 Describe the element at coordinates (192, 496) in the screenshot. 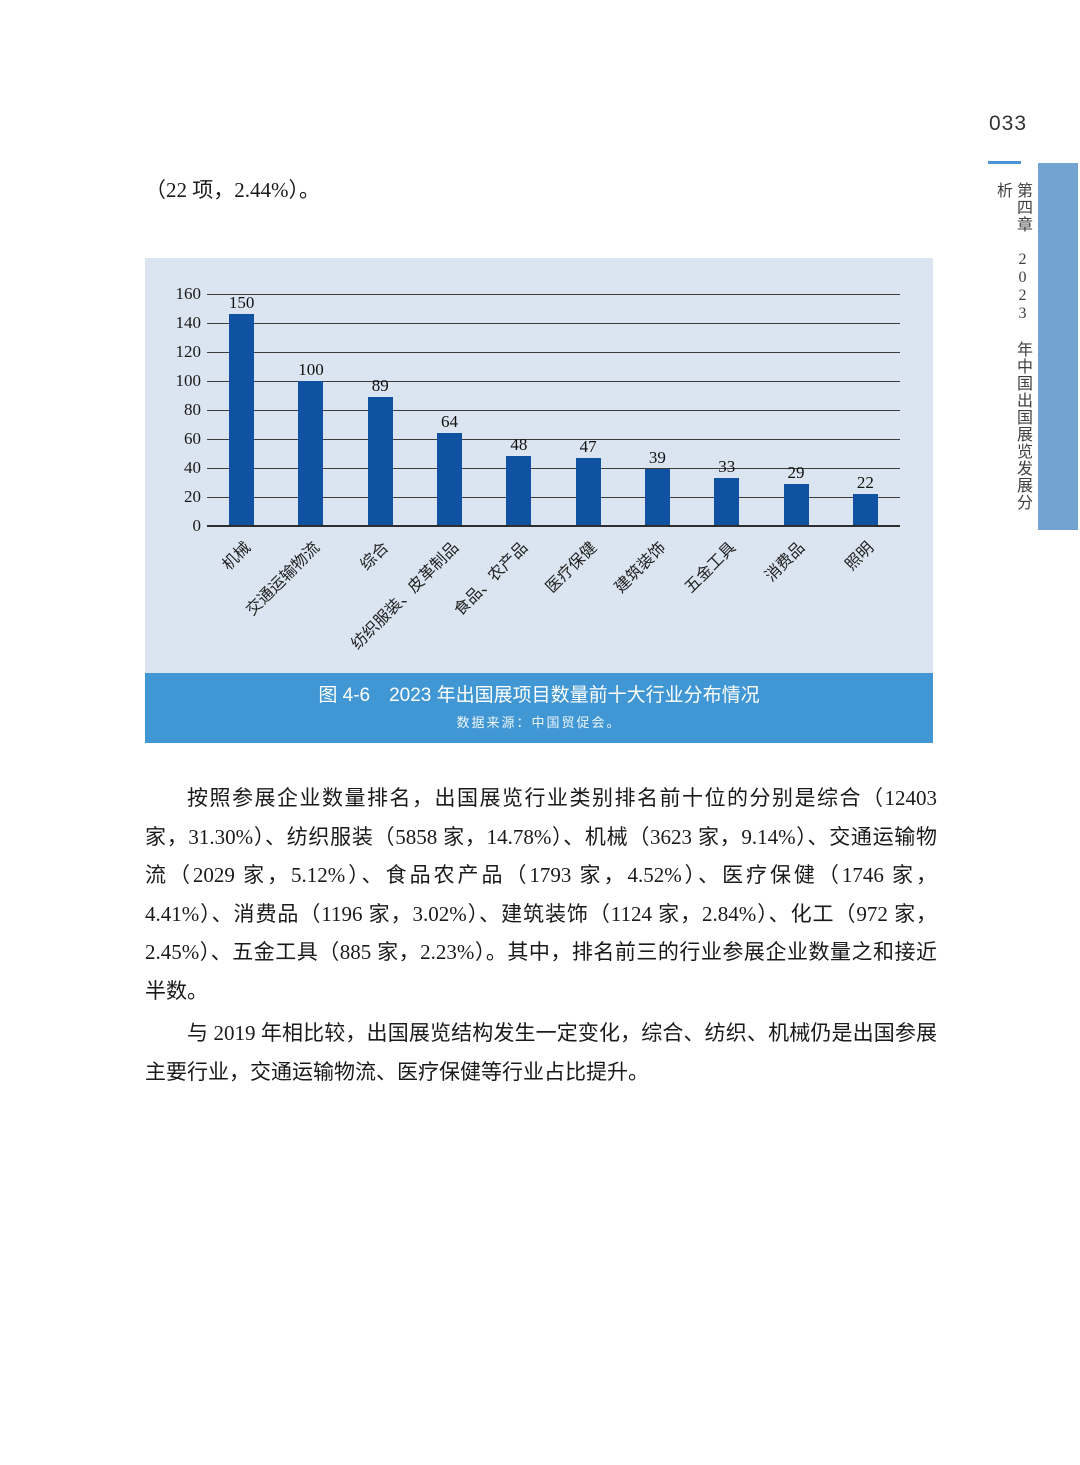

I see `y-axis-tick-label: 20` at that location.